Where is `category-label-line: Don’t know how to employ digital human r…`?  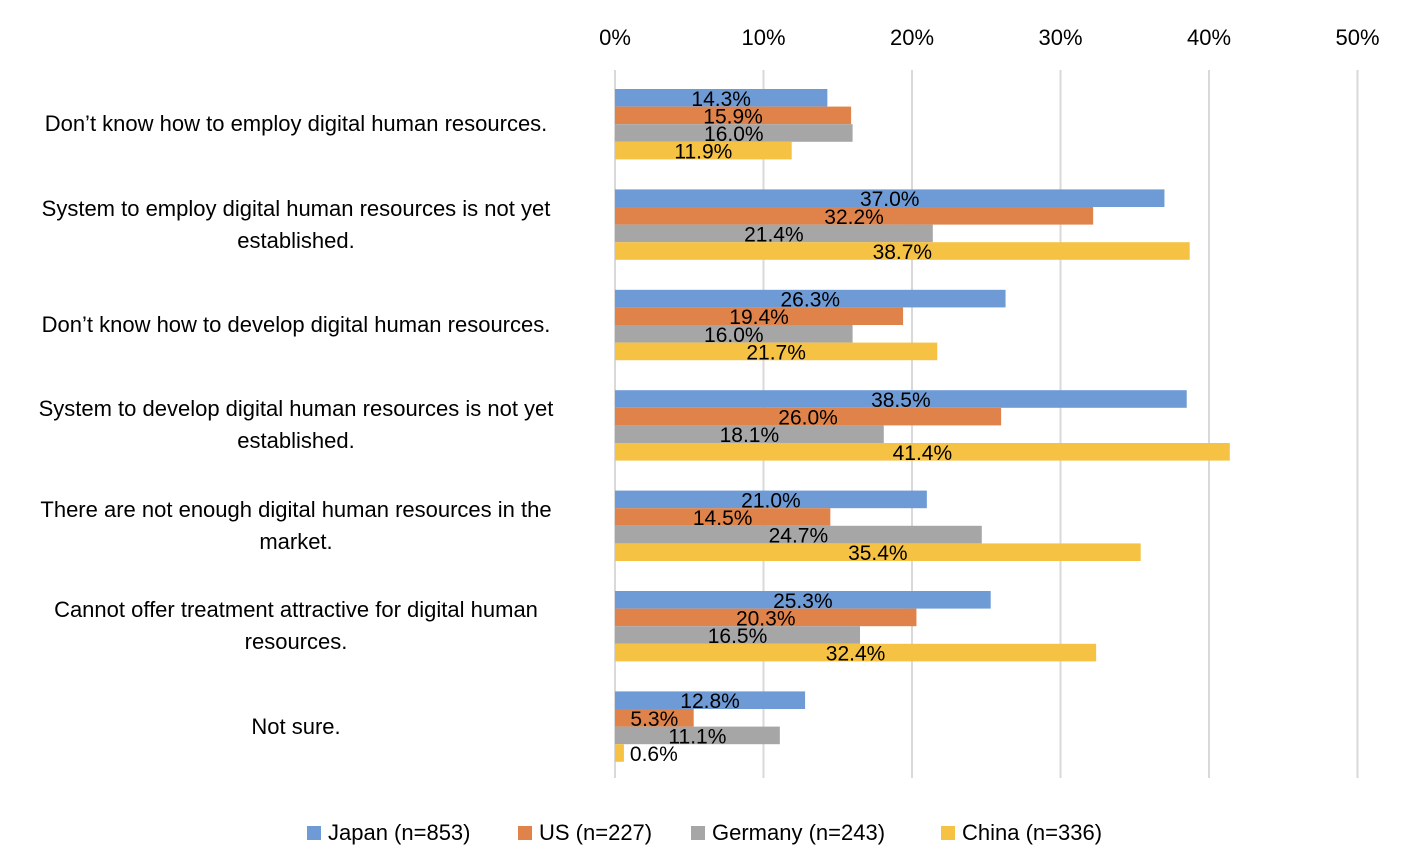 category-label-line: Don’t know how to employ digital human r… is located at coordinates (296, 124).